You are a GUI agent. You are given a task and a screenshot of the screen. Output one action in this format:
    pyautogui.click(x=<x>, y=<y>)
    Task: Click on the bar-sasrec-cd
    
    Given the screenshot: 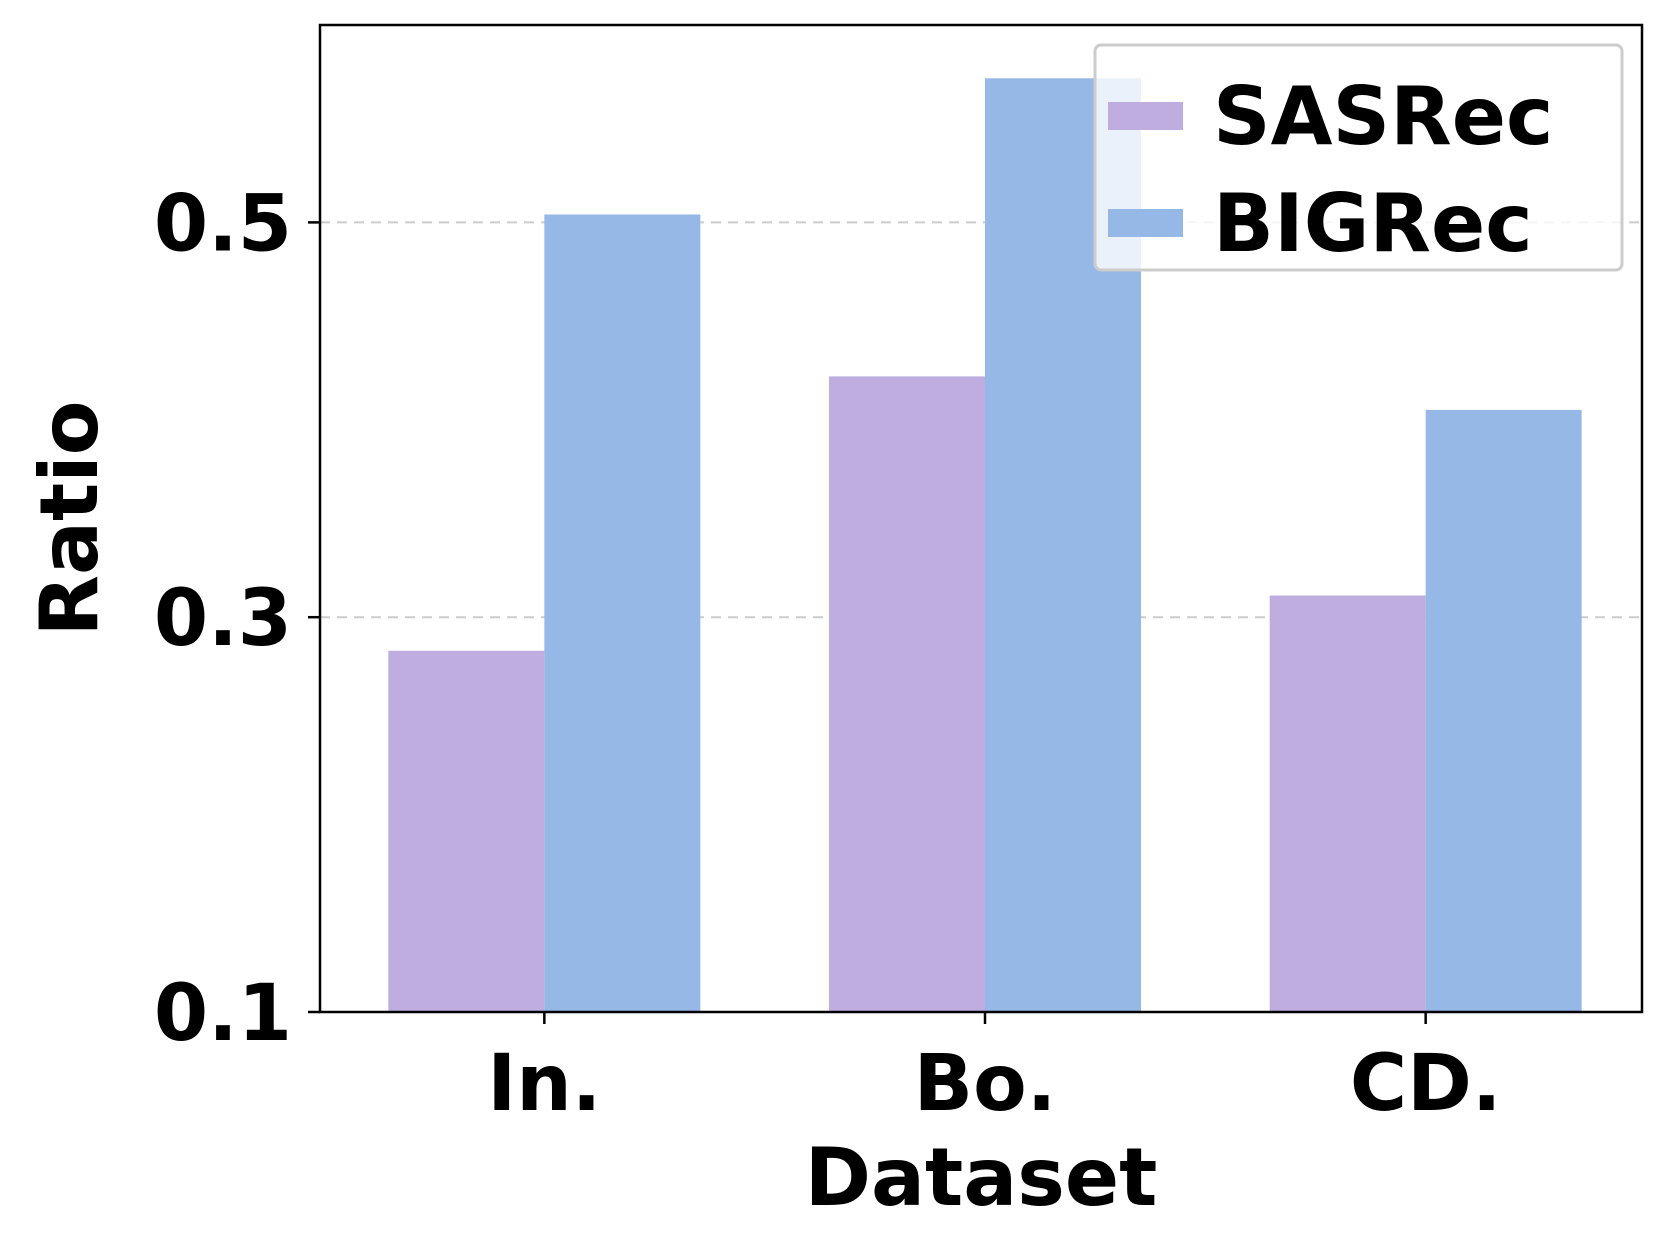 What is the action you would take?
    pyautogui.click(x=1347, y=803)
    